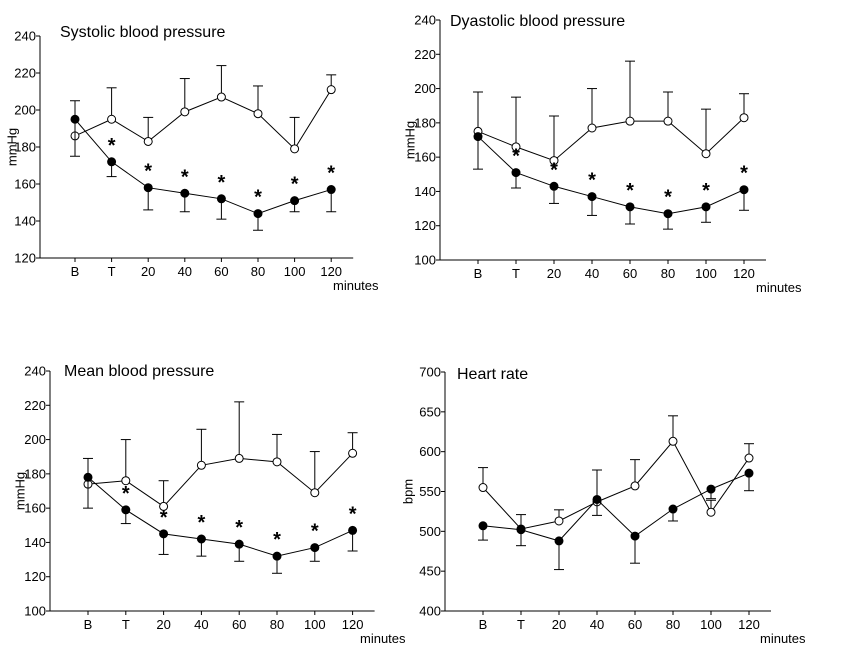 This screenshot has width=847, height=657. What do you see at coordinates (430, 372) in the screenshot?
I see `y-tick-label: 700` at bounding box center [430, 372].